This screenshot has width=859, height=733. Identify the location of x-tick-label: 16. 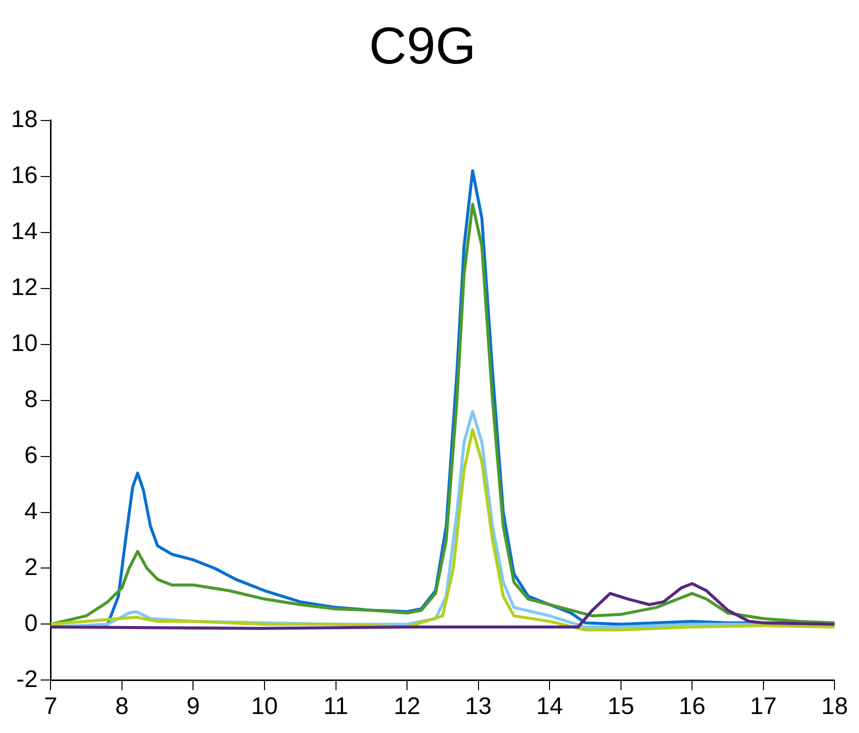
(692, 706).